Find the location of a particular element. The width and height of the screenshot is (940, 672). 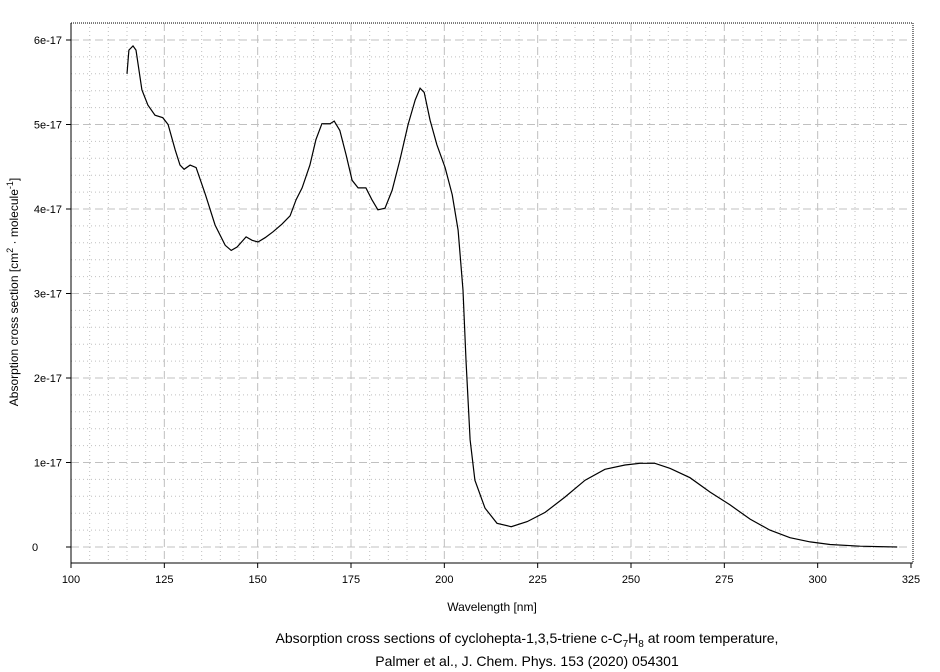

x-tick-label: 300 is located at coordinates (817, 580).